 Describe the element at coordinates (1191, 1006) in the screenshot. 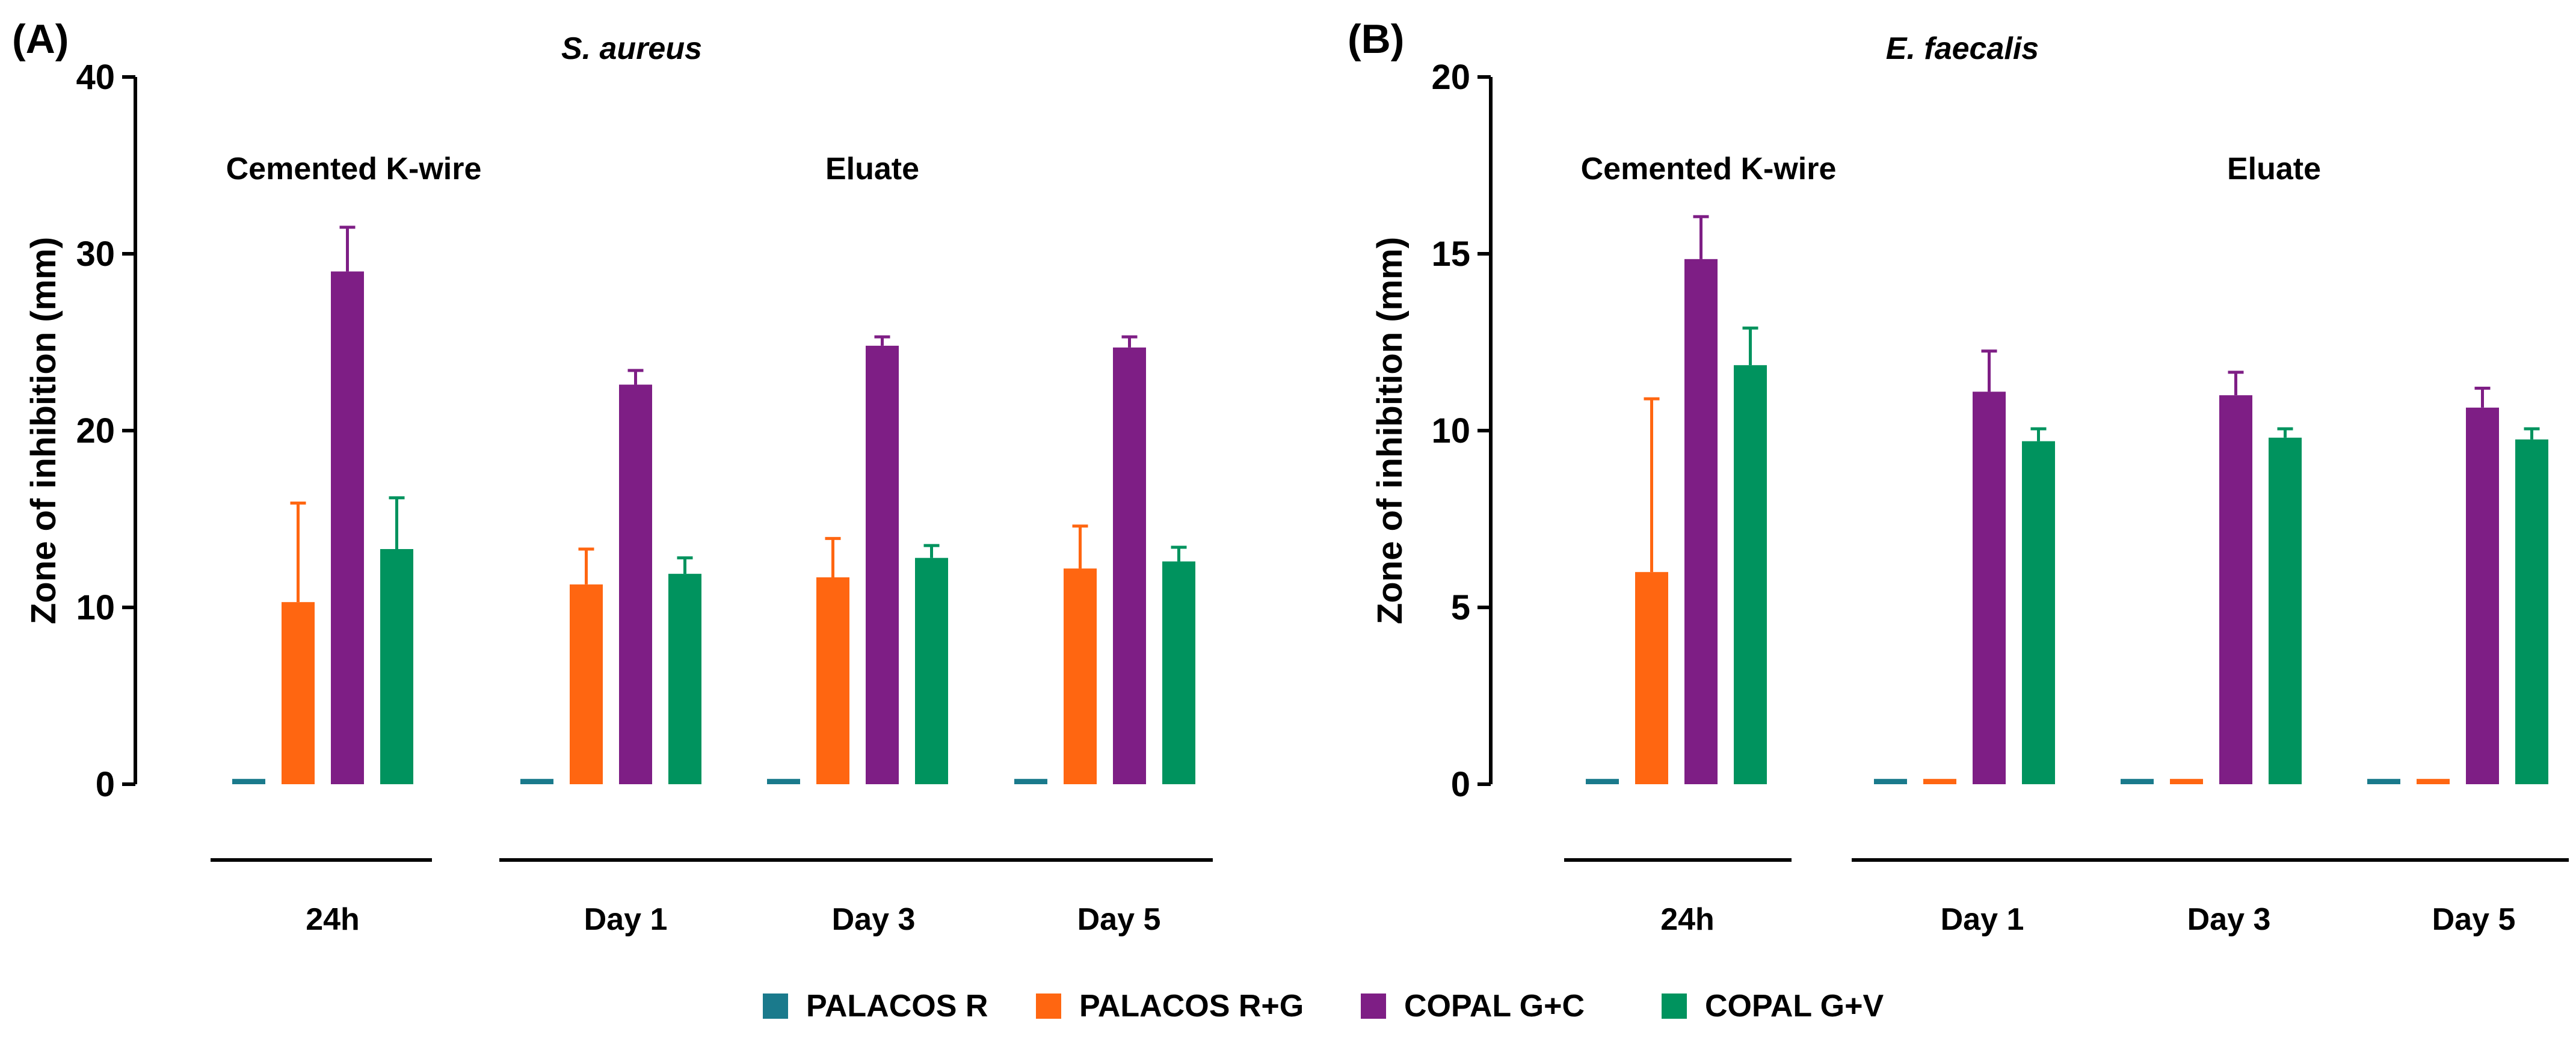

I see `legend-label: PALACOS R+G` at that location.